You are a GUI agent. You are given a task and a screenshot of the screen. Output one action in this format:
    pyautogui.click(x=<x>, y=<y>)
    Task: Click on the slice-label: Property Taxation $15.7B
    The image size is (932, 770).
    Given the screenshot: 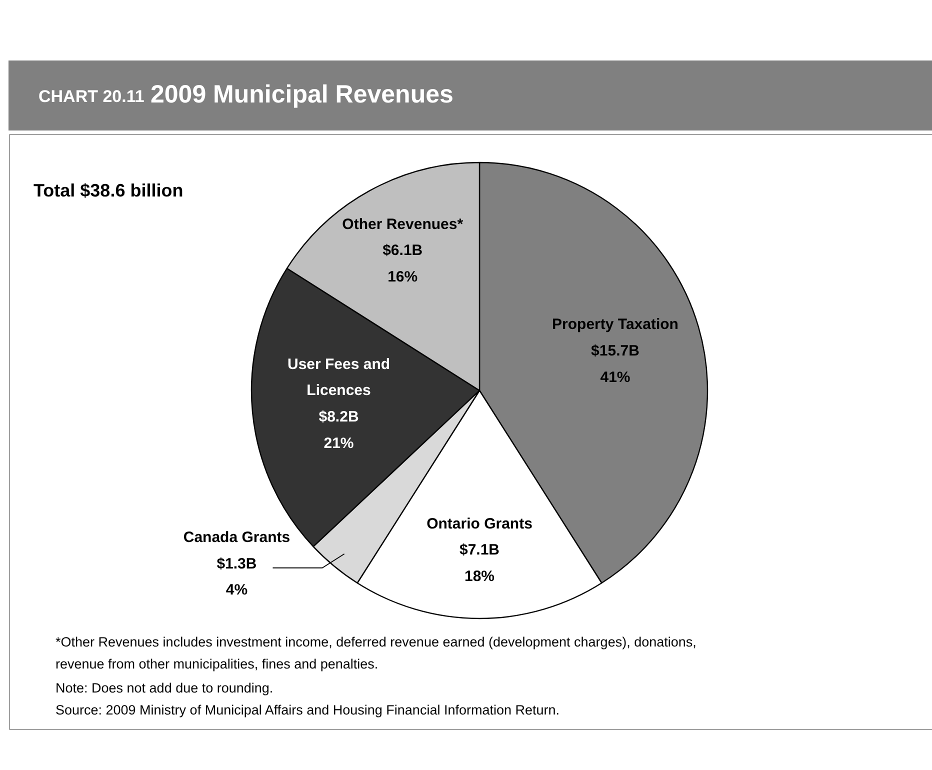 What is the action you would take?
    pyautogui.click(x=615, y=338)
    